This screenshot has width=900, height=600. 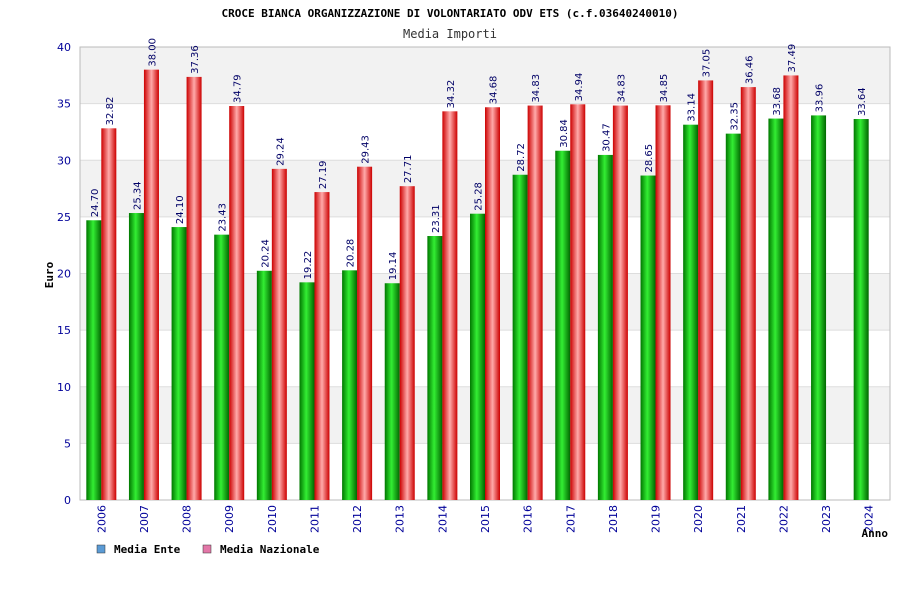 I want to click on data-label: 27.19, so click(x=323, y=174).